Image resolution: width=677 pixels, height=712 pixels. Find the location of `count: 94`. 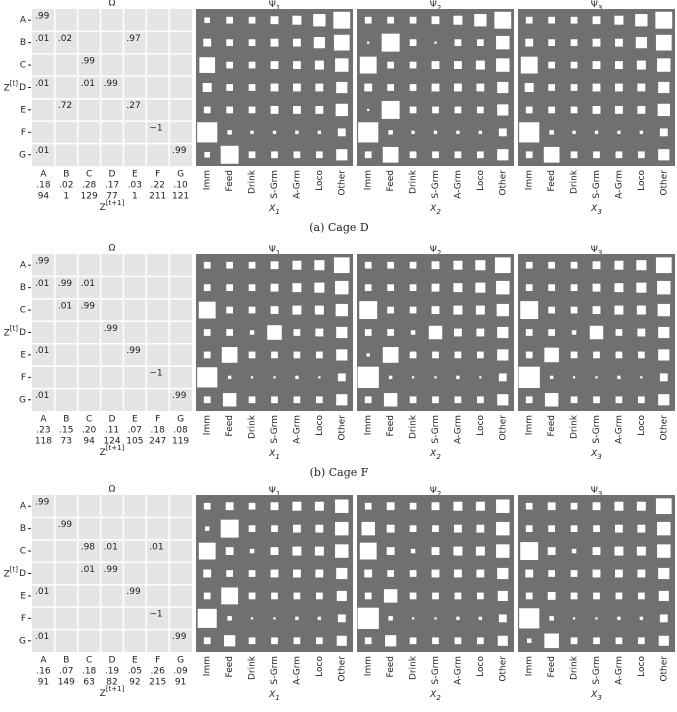

count: 94 is located at coordinates (44, 197).